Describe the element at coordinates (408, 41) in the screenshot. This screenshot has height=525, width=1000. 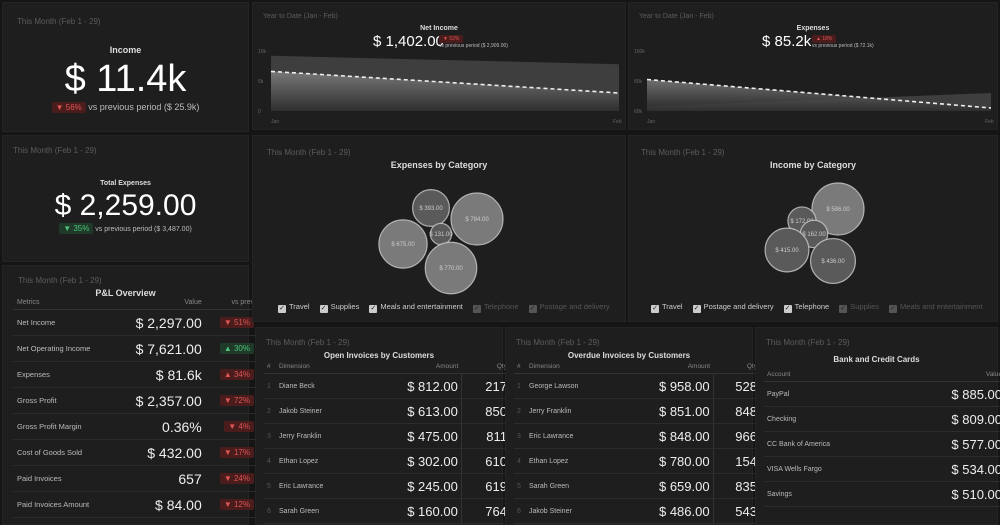
I see `net-income-value: $ 1,402.00` at that location.